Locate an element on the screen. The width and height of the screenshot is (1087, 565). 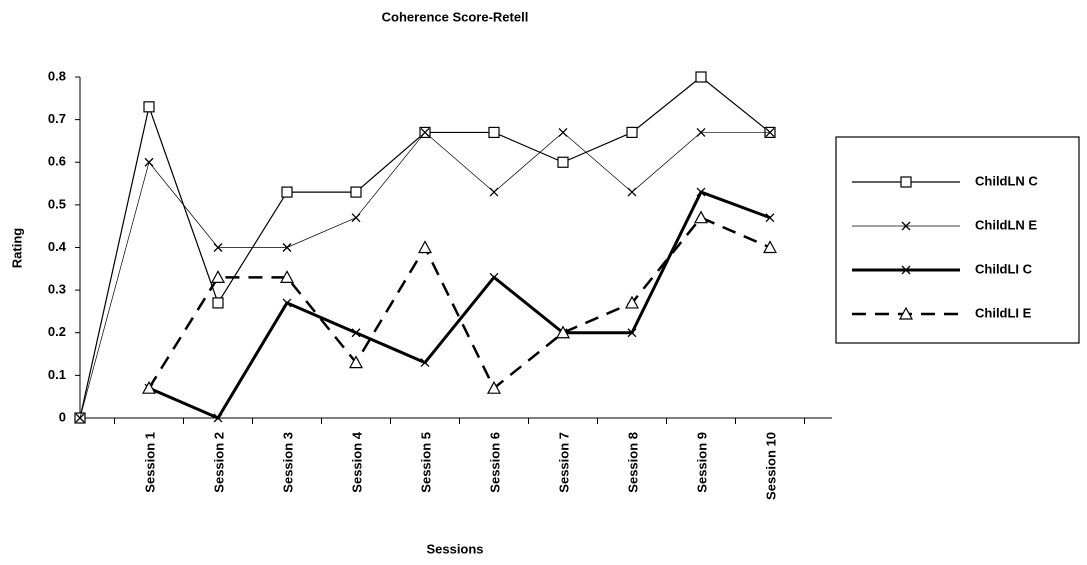
y-tick-label: 0.8 is located at coordinates (57, 75).